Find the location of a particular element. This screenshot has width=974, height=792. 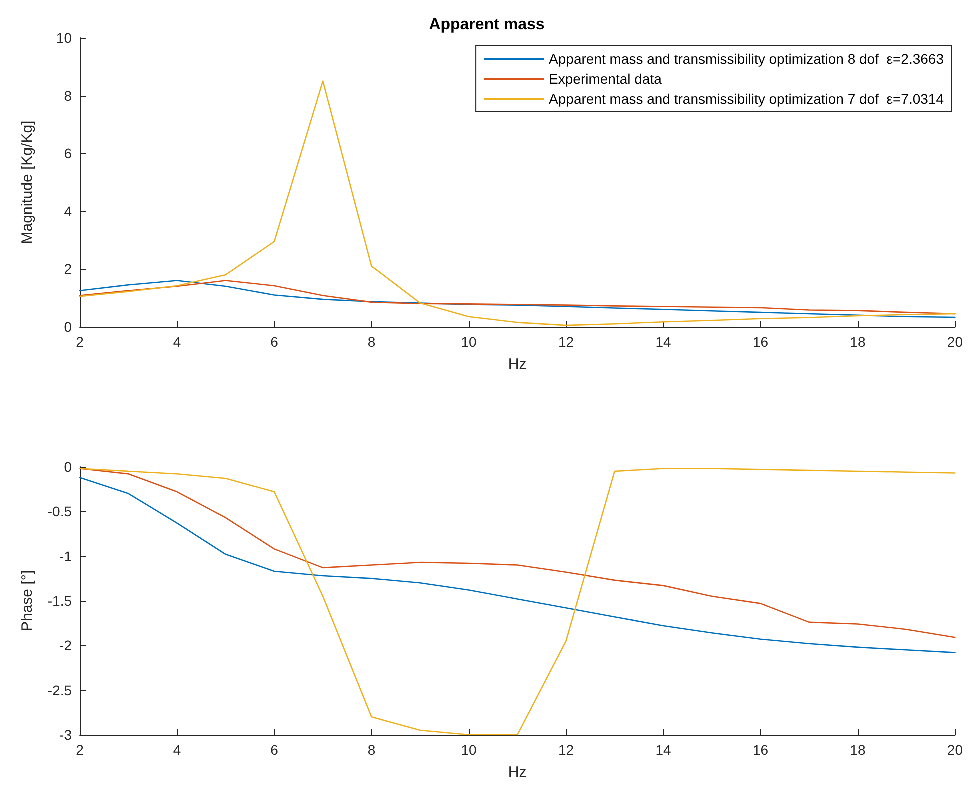

y-tick-label: -1 is located at coordinates (66, 556).